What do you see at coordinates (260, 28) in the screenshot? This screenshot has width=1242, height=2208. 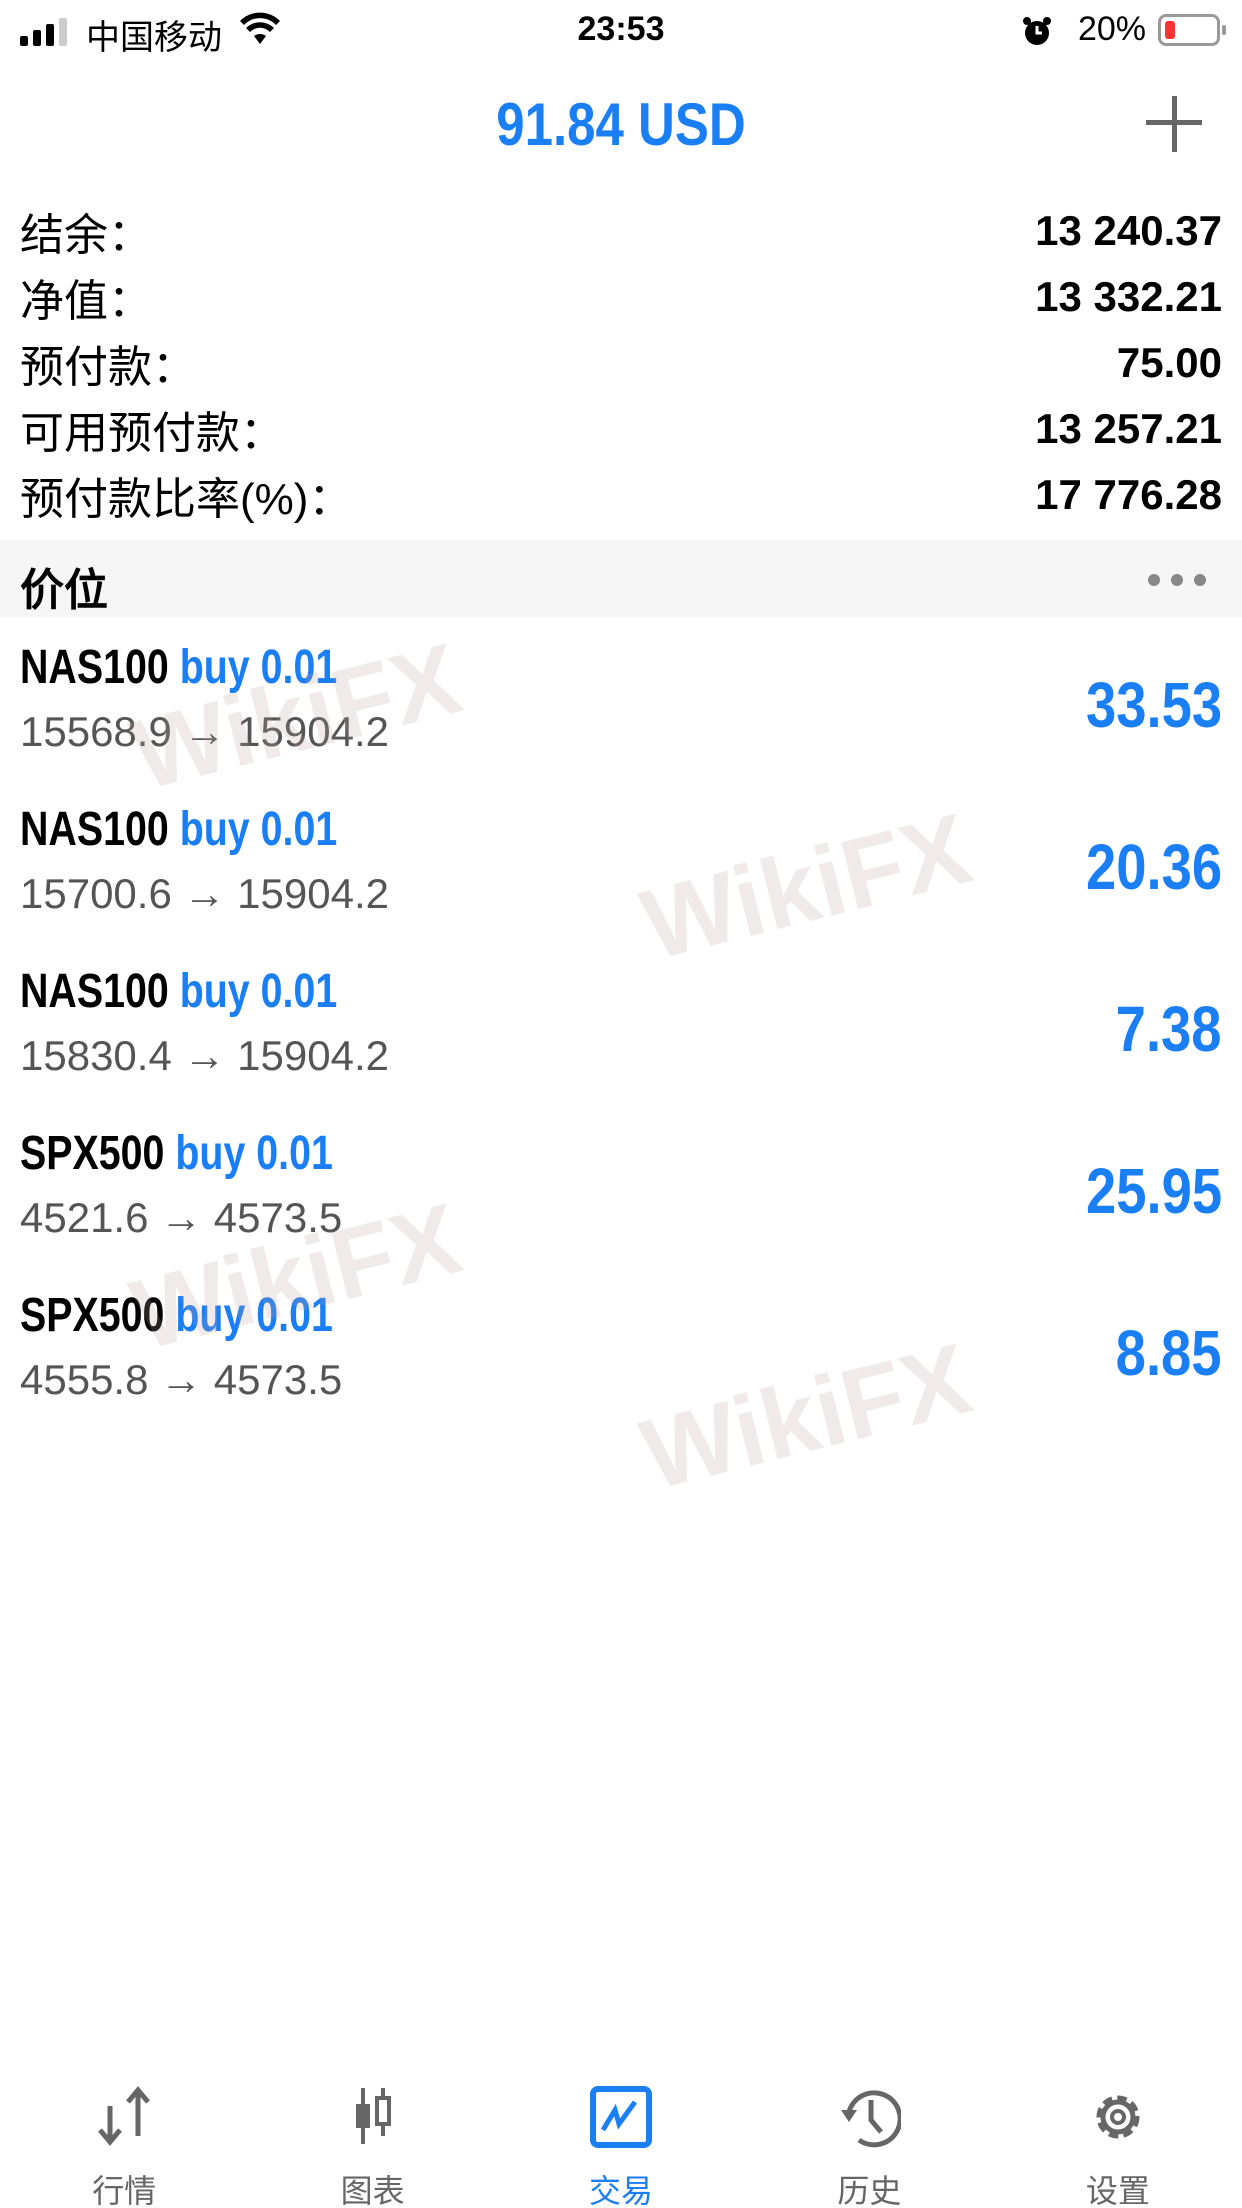 I see `wifi-icon` at bounding box center [260, 28].